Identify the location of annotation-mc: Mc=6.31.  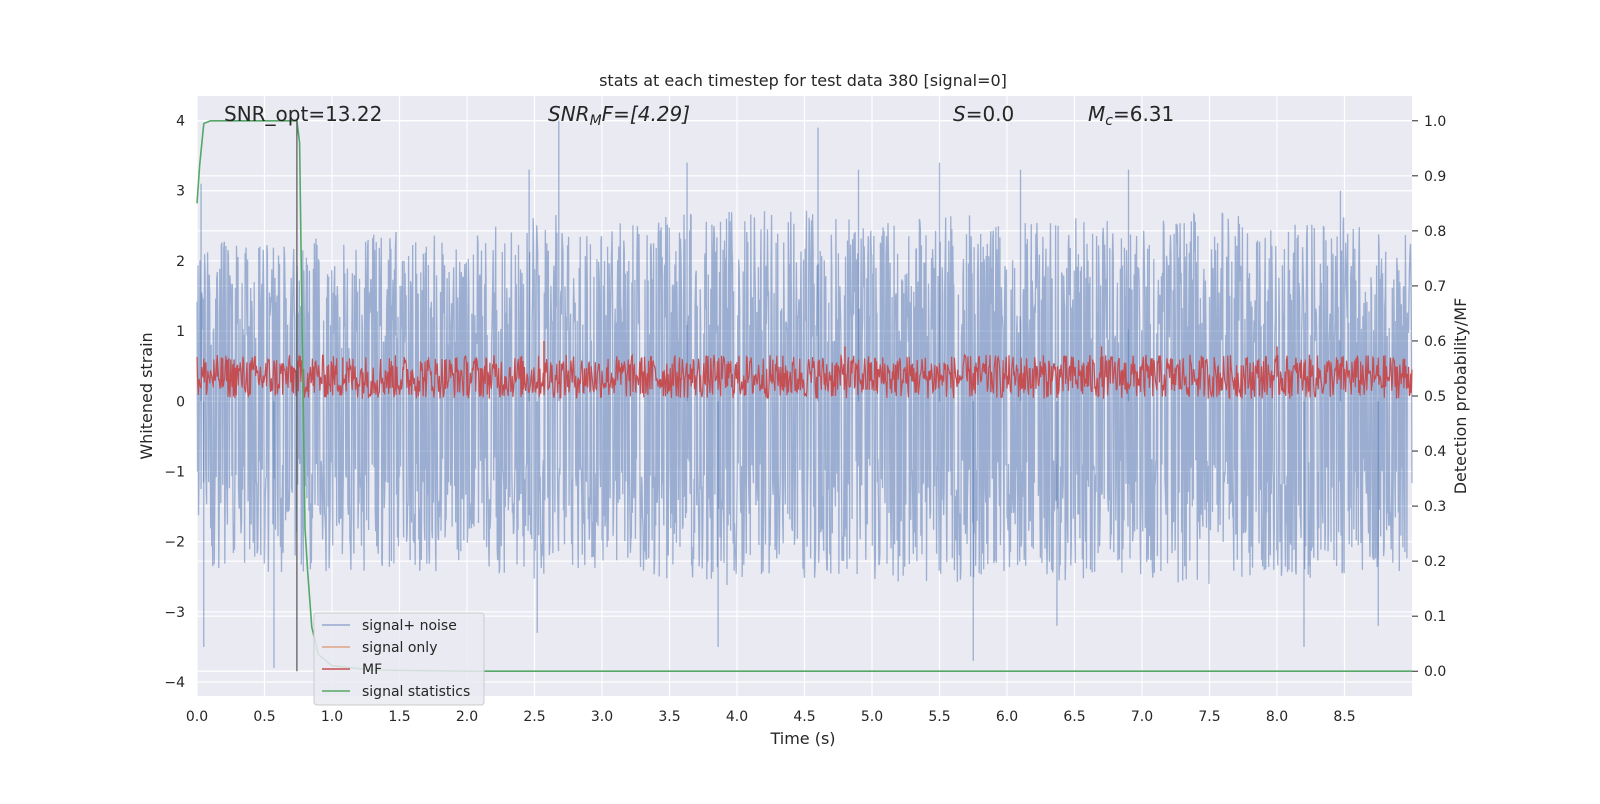
(1131, 115).